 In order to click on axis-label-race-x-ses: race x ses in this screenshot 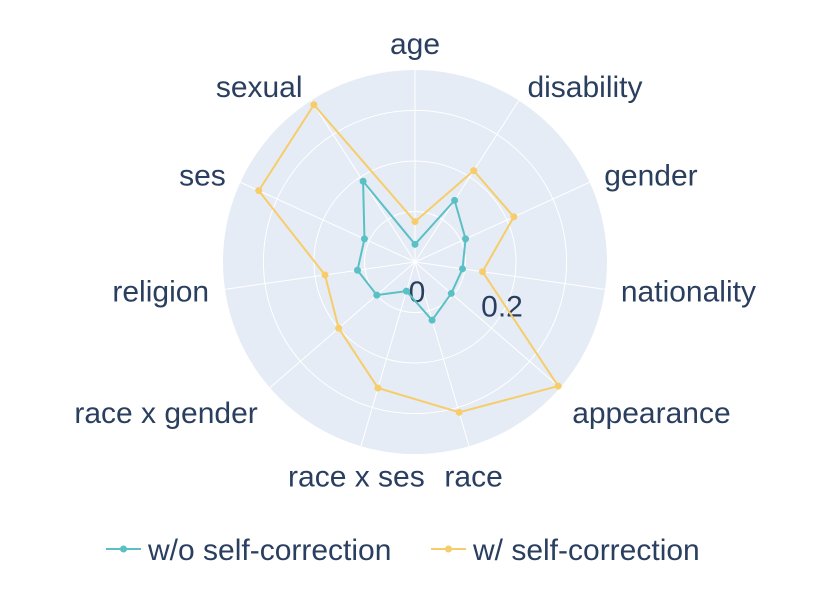, I will do `click(356, 477)`.